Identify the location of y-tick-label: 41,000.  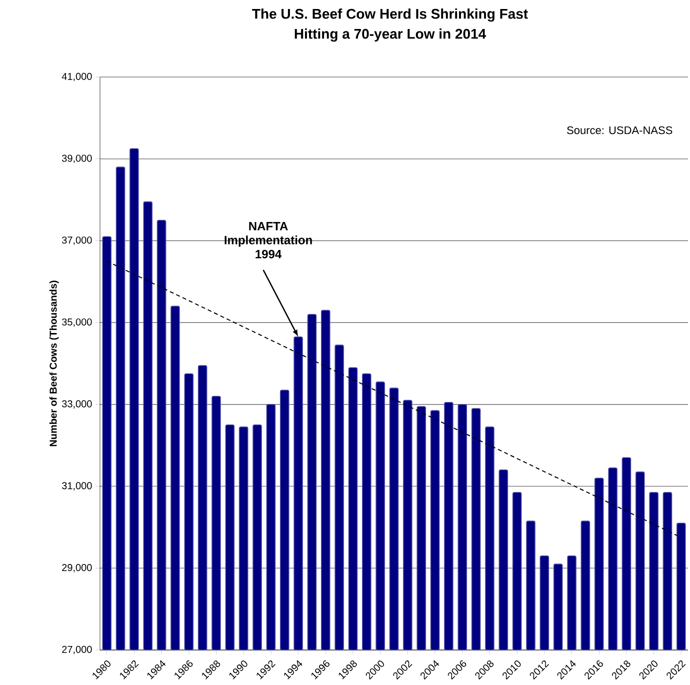
(77, 77).